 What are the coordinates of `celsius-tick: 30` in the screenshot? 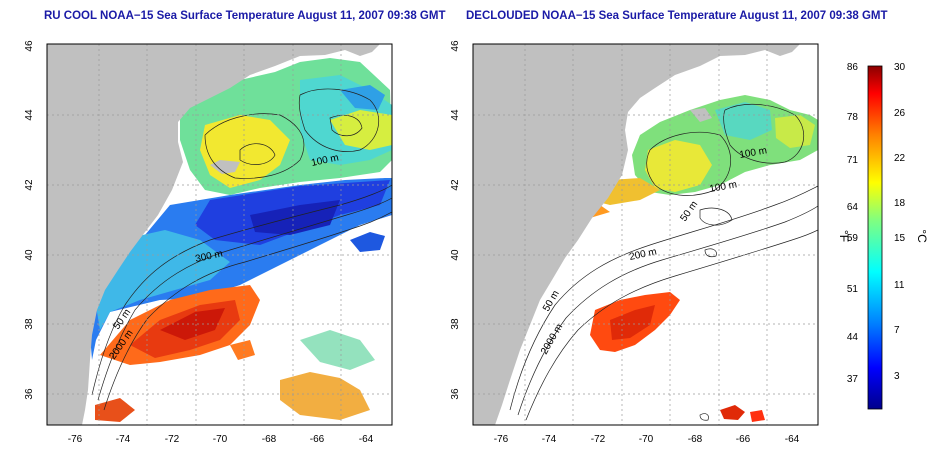 It's located at (900, 67).